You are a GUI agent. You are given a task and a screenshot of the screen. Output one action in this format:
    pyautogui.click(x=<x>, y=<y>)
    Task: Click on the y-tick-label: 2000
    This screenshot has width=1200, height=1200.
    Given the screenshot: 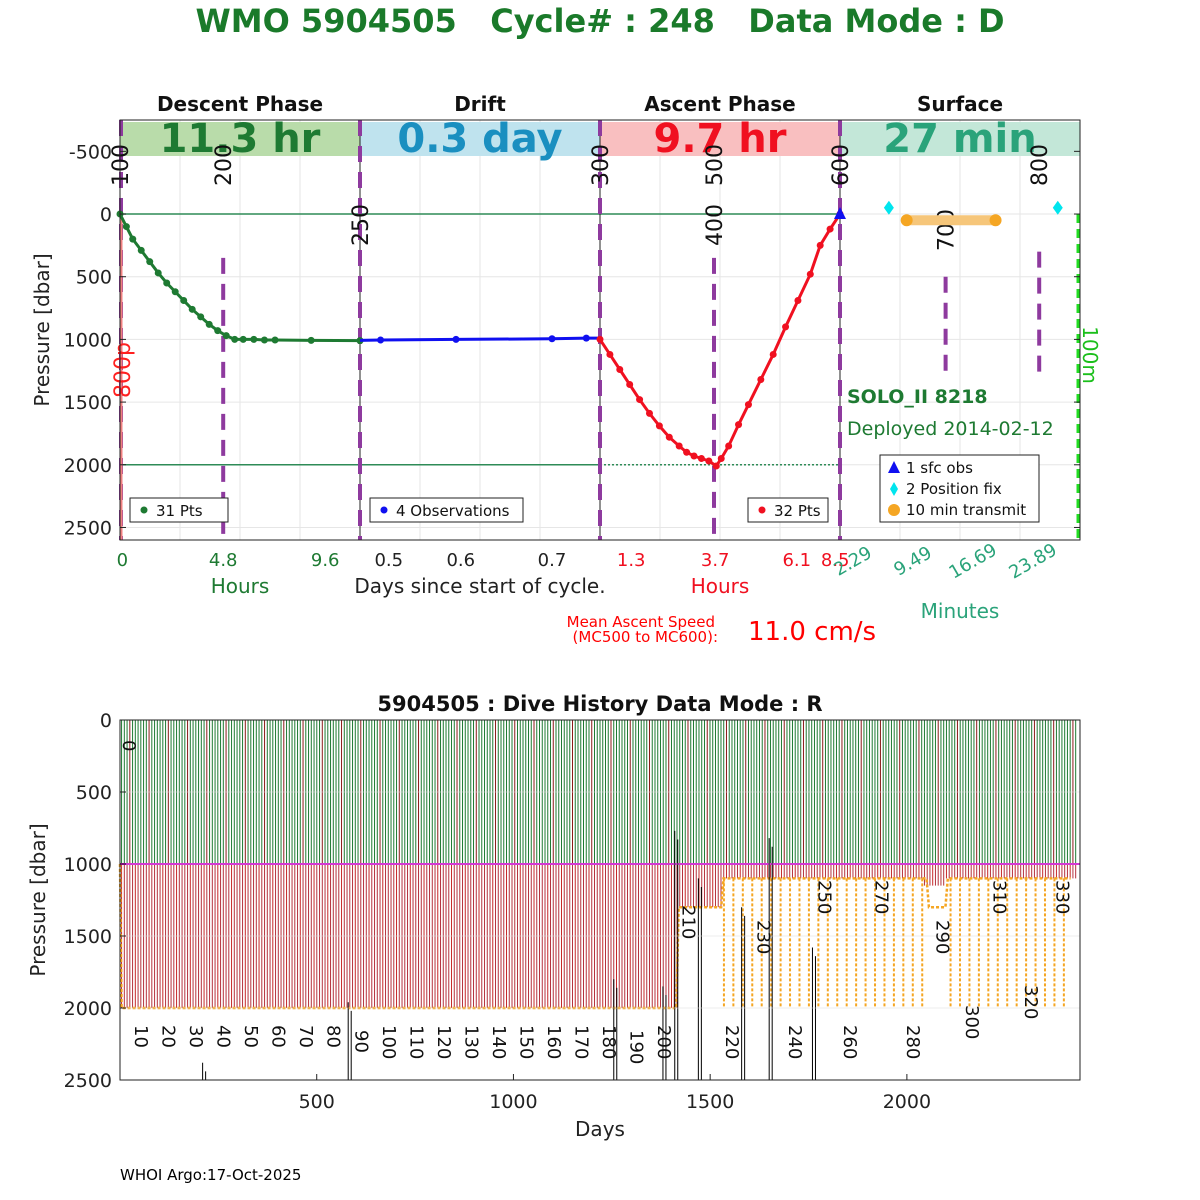 What is the action you would take?
    pyautogui.click(x=88, y=466)
    